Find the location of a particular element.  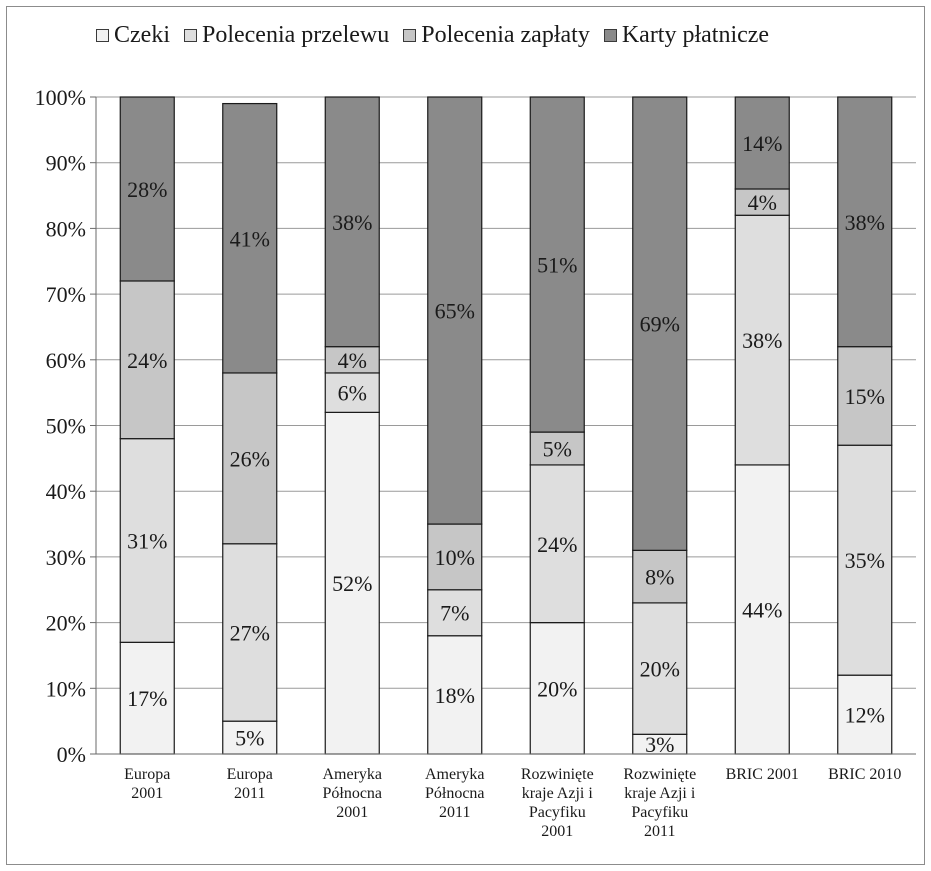

legend-item: Karty płatnicze is located at coordinates (686, 35).